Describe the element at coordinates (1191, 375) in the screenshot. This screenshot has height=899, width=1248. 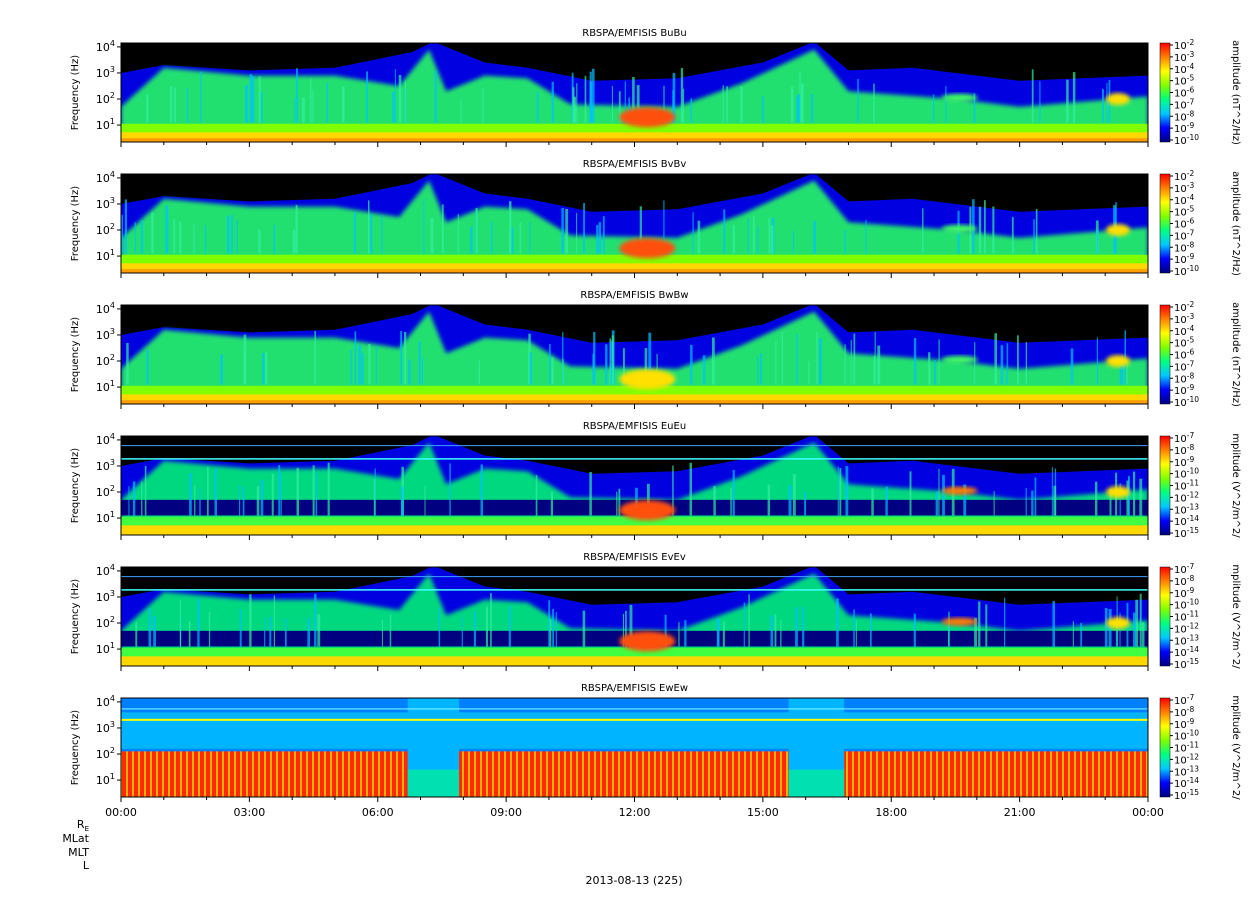
I see `colorbar-tick-exponent: -8` at that location.